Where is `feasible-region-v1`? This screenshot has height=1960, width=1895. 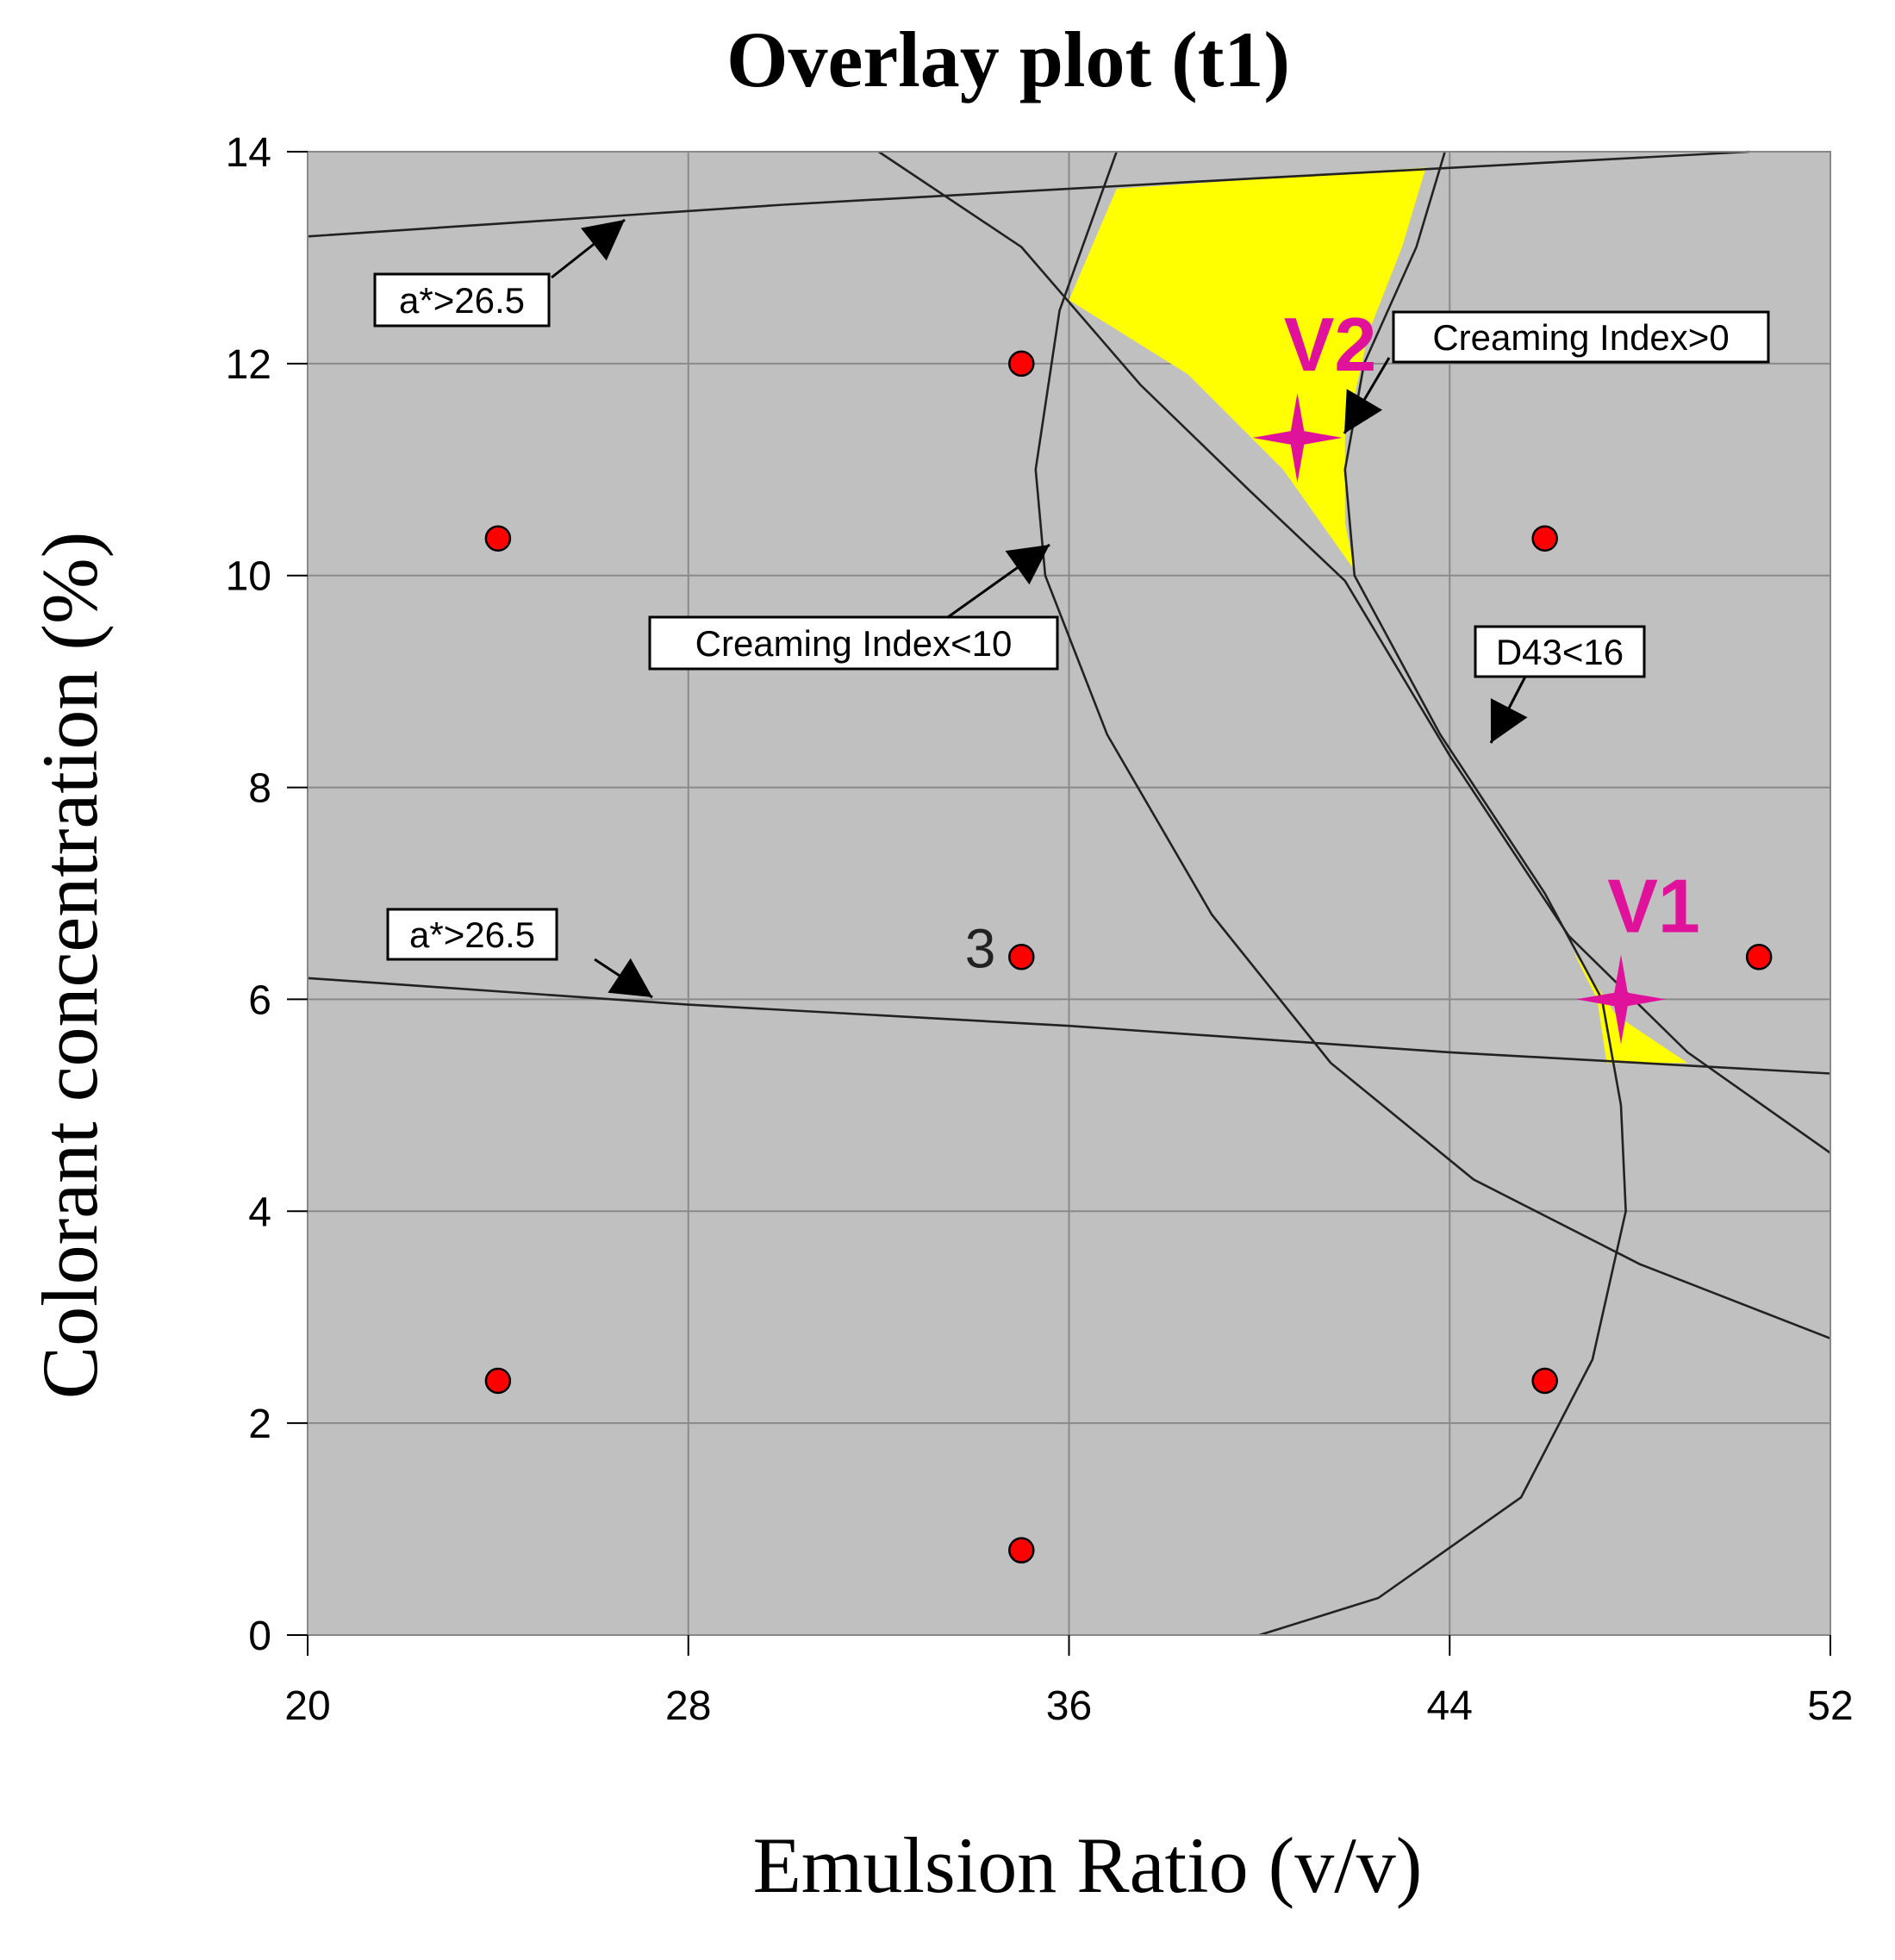
feasible-region-v1 is located at coordinates (1630, 1008).